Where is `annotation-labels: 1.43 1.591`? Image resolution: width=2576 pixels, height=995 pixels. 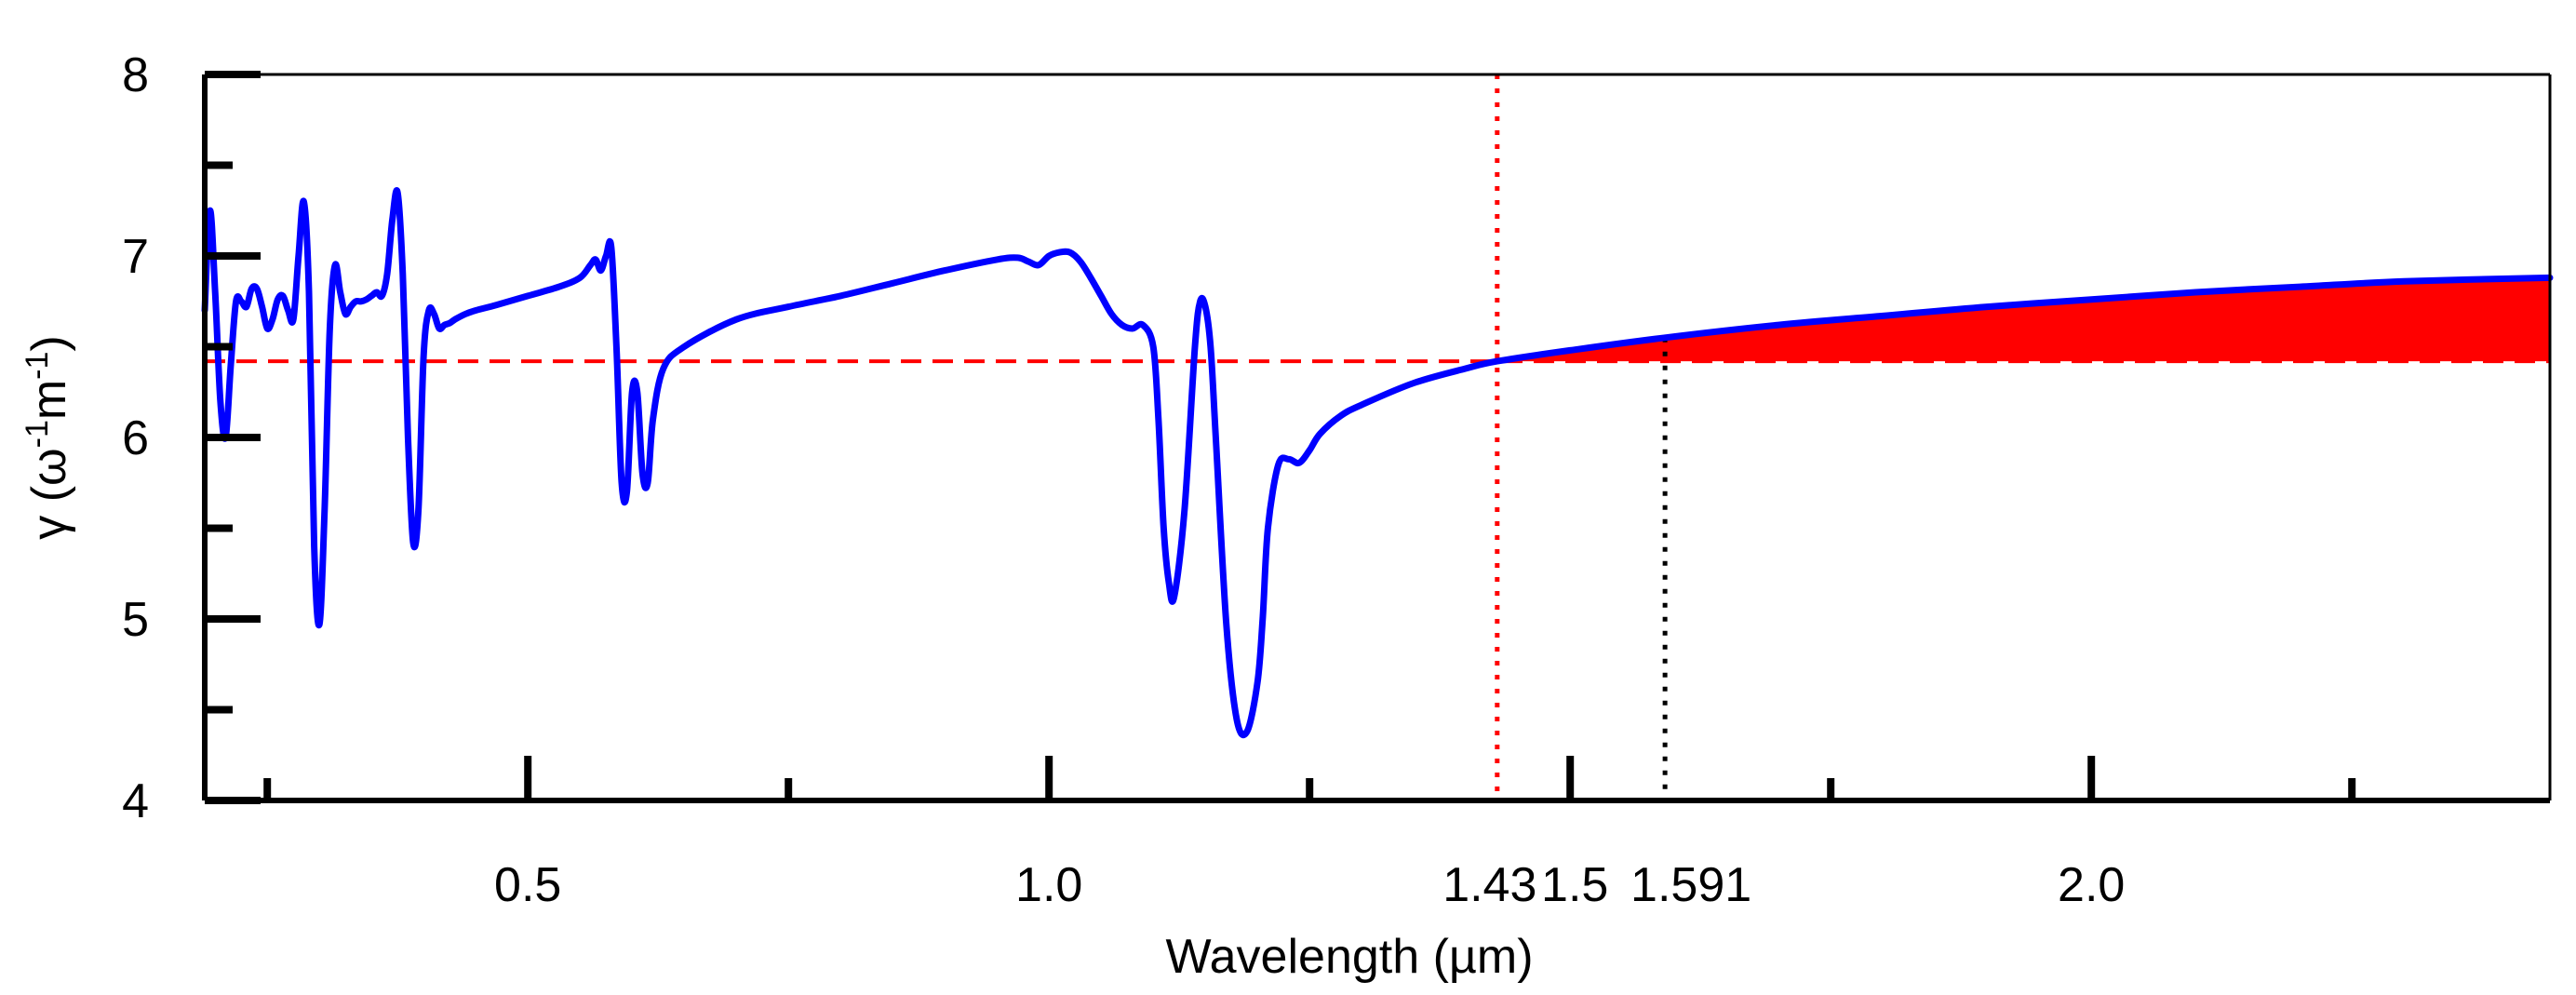 annotation-labels: 1.43 1.591 is located at coordinates (1596, 885).